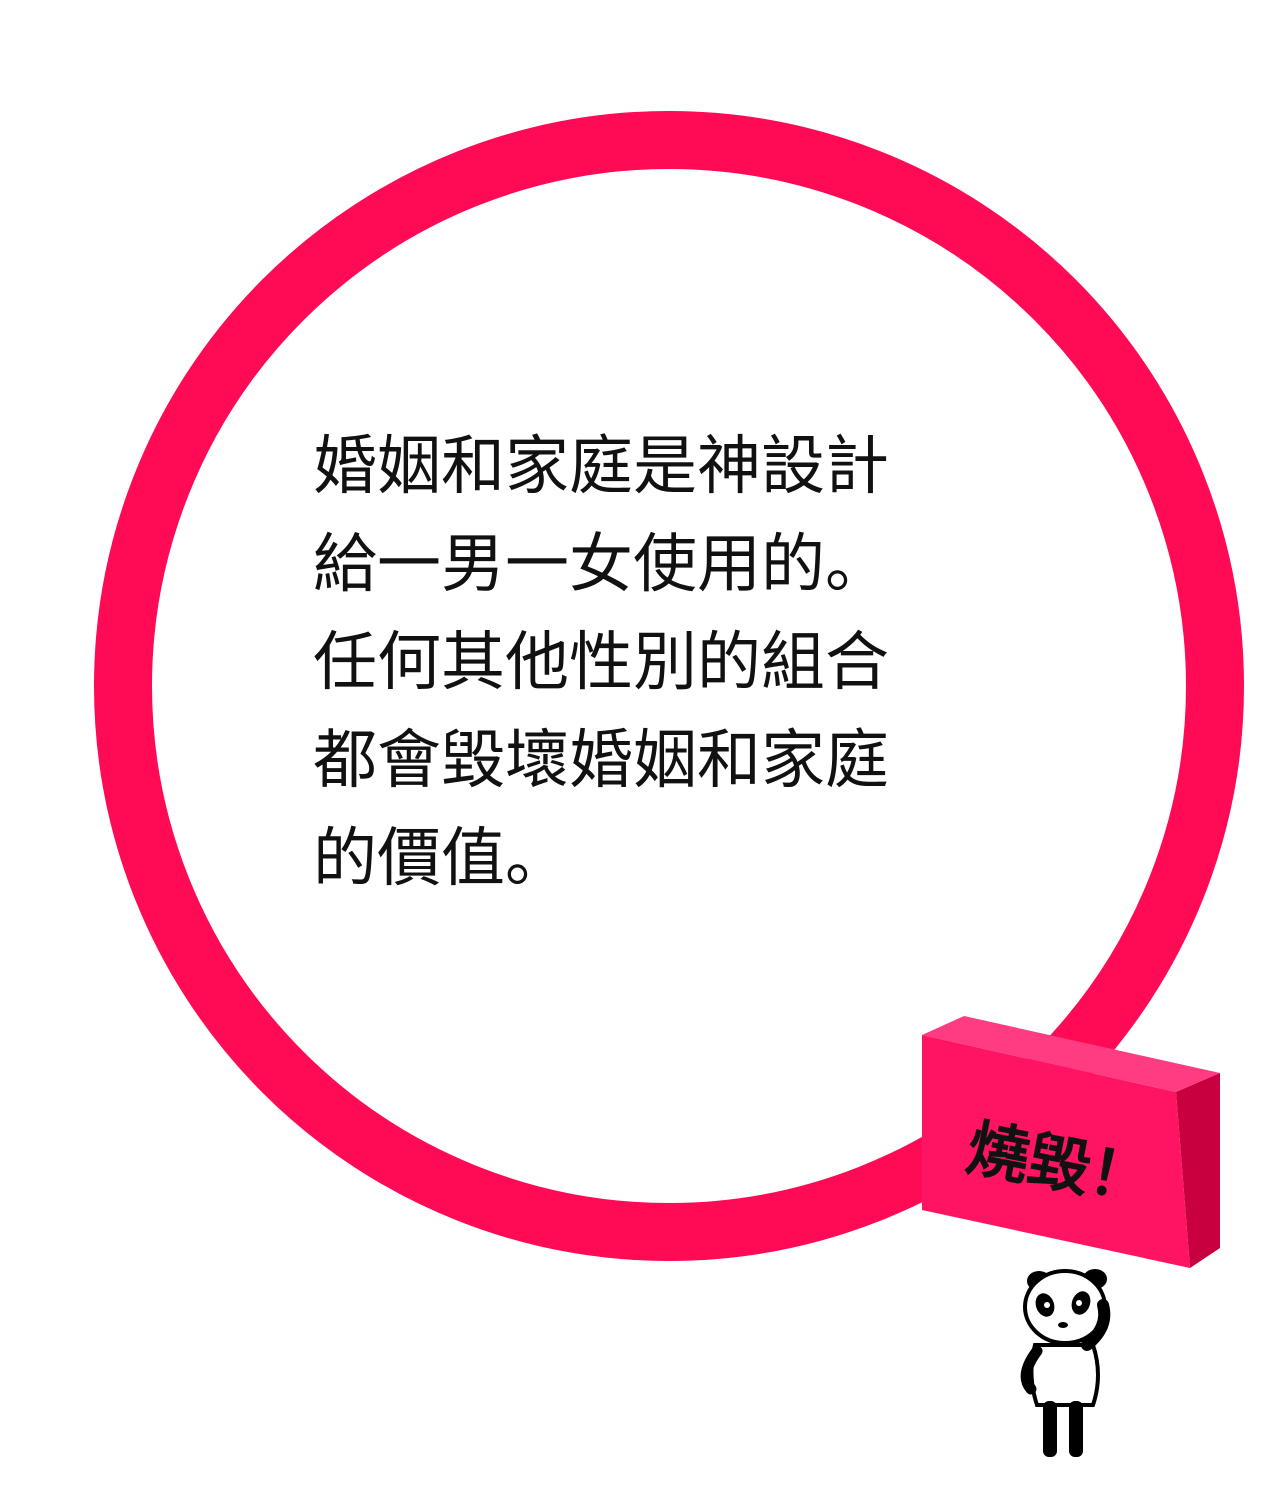  Describe the element at coordinates (1071, 1054) in the screenshot. I see `sign-top-face` at that location.